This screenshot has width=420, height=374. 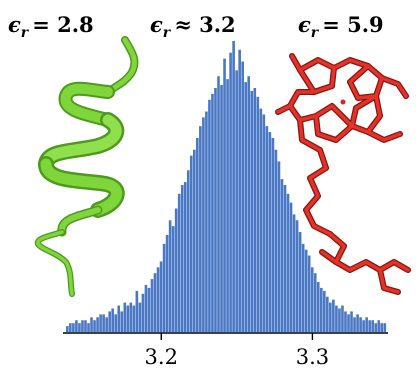 What do you see at coordinates (312, 357) in the screenshot?
I see `x-tick-label: 3.3` at bounding box center [312, 357].